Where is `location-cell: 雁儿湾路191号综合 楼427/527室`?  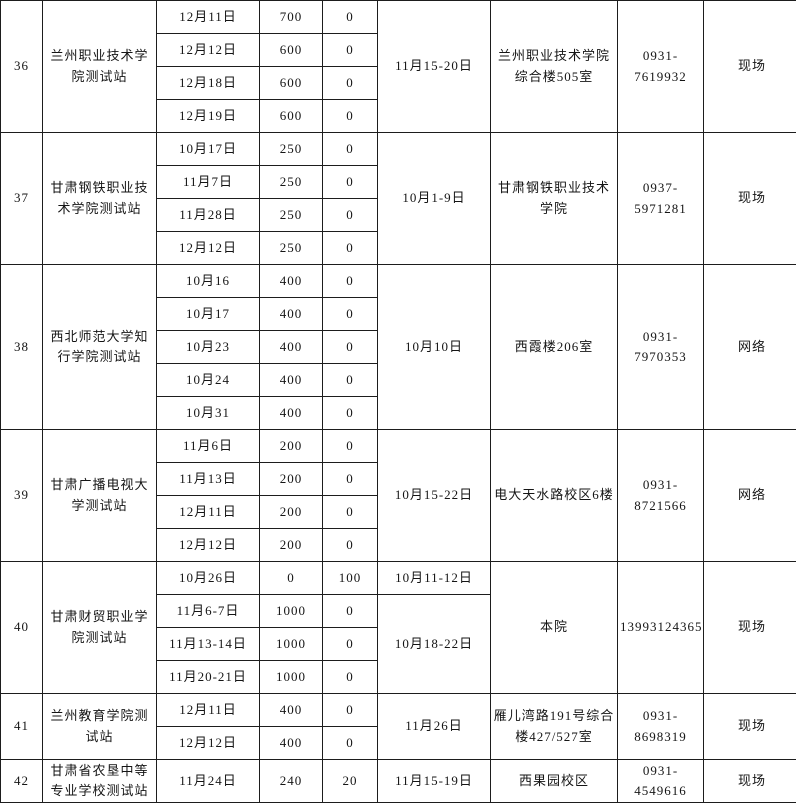
location-cell: 雁儿湾路191号综合 楼427/527室 is located at coordinates (554, 727).